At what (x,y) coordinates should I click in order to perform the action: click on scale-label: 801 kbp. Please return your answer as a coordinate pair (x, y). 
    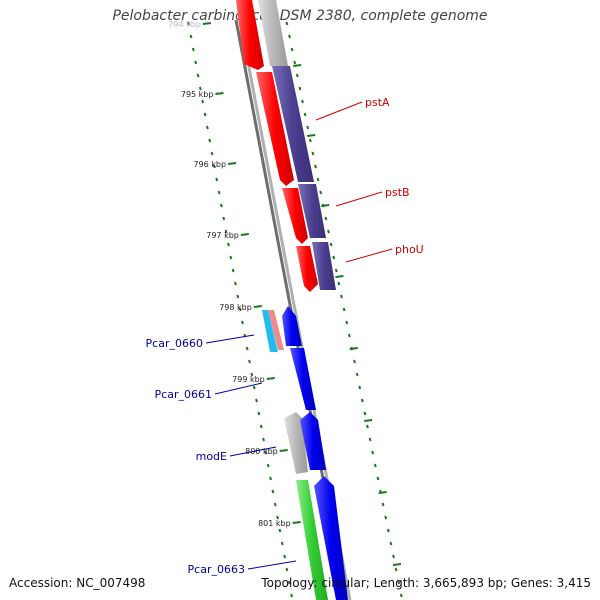
    Looking at the image, I should click on (274, 523).